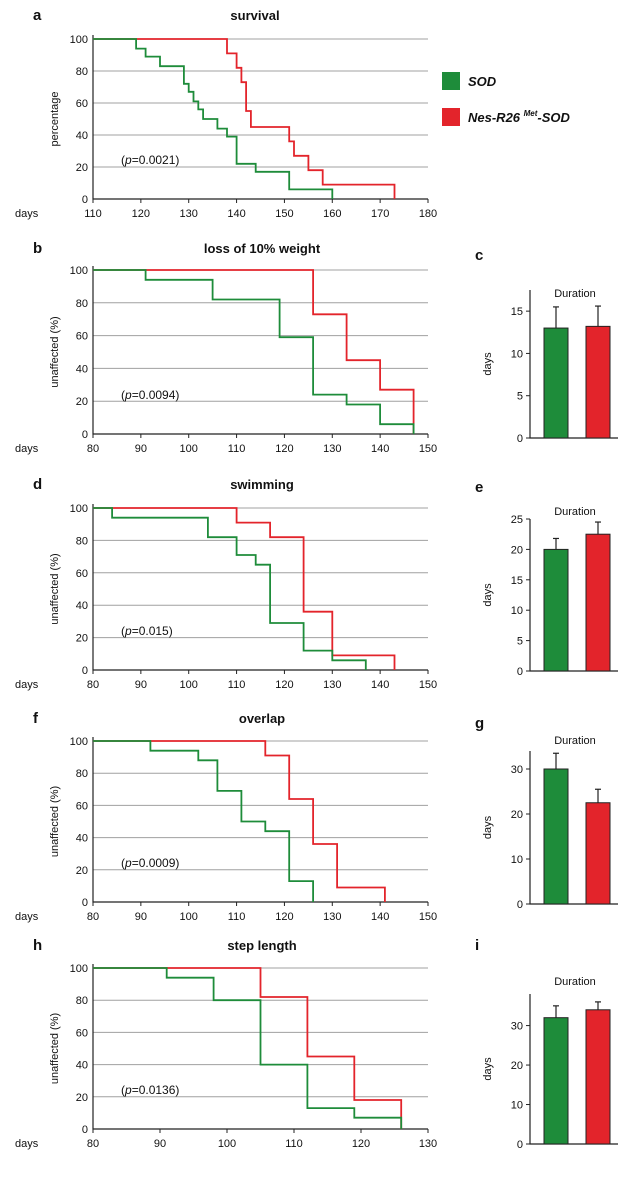  I want to click on panel-letter-b: b, so click(37, 248).